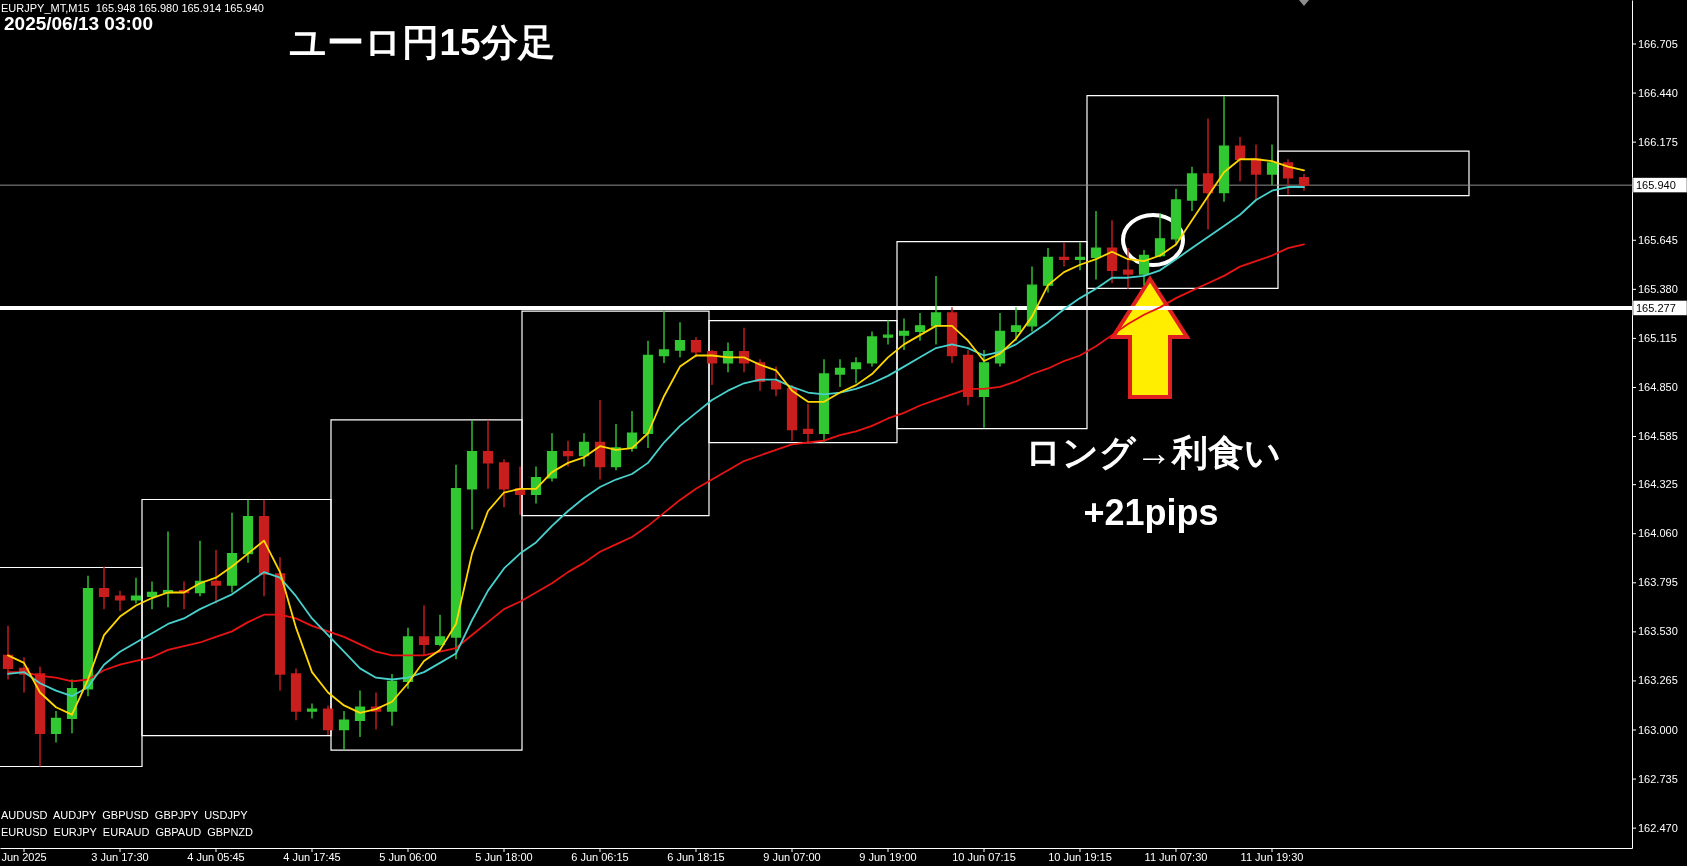 The width and height of the screenshot is (1687, 866). Describe the element at coordinates (1656, 307) in the screenshot. I see `ref-line-label: 165.277` at that location.